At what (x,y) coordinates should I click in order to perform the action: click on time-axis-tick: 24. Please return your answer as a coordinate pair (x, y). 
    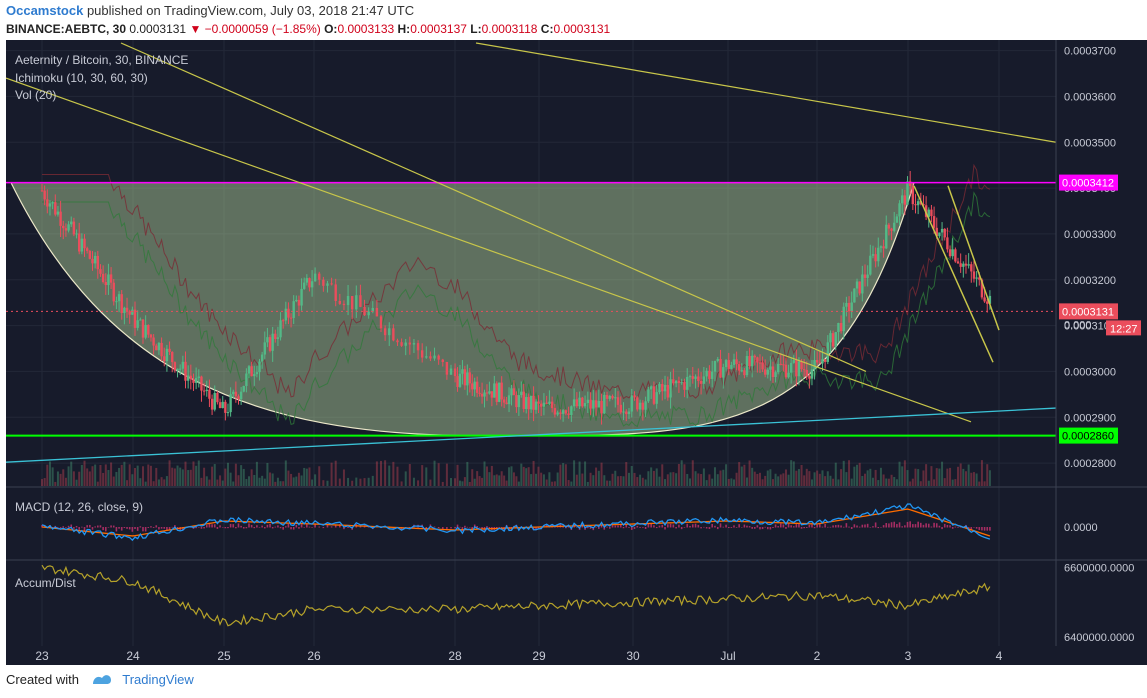
    Looking at the image, I should click on (133, 656).